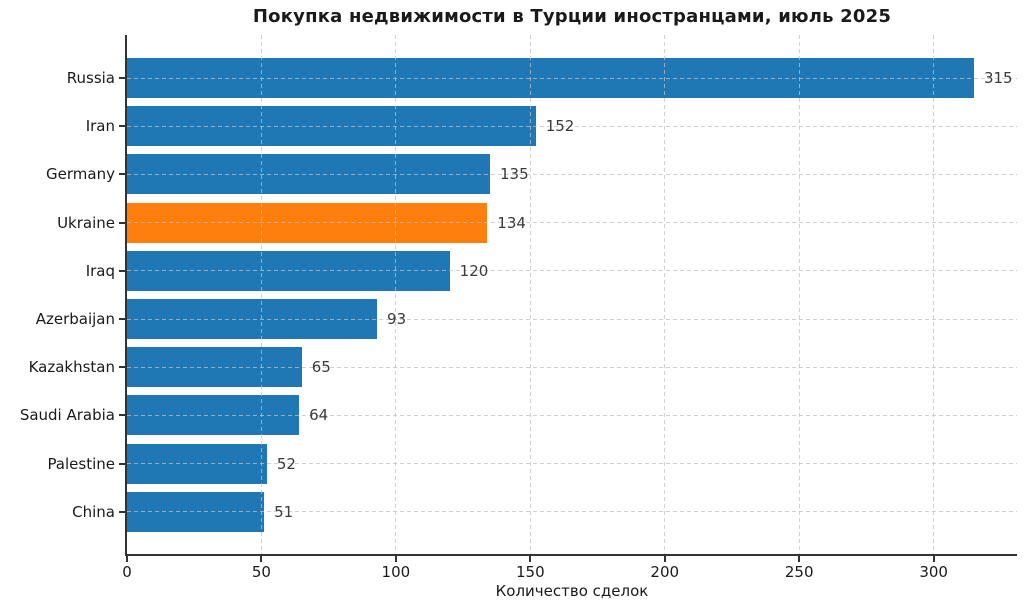  Describe the element at coordinates (93, 511) in the screenshot. I see `category-label-china: China` at that location.